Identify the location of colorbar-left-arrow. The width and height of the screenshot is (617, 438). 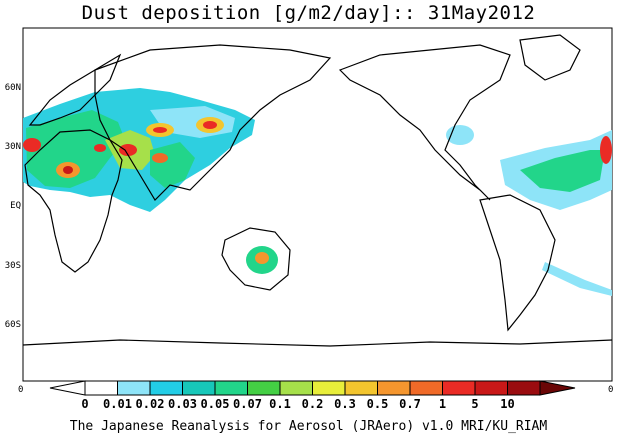
(67, 388).